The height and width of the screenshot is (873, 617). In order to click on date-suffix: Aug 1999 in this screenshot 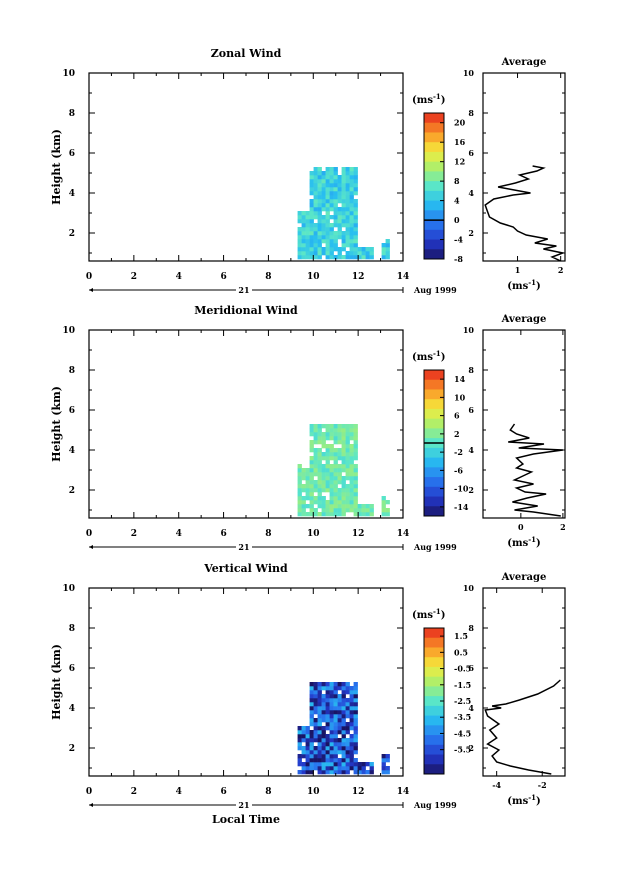, I will do `click(435, 547)`.